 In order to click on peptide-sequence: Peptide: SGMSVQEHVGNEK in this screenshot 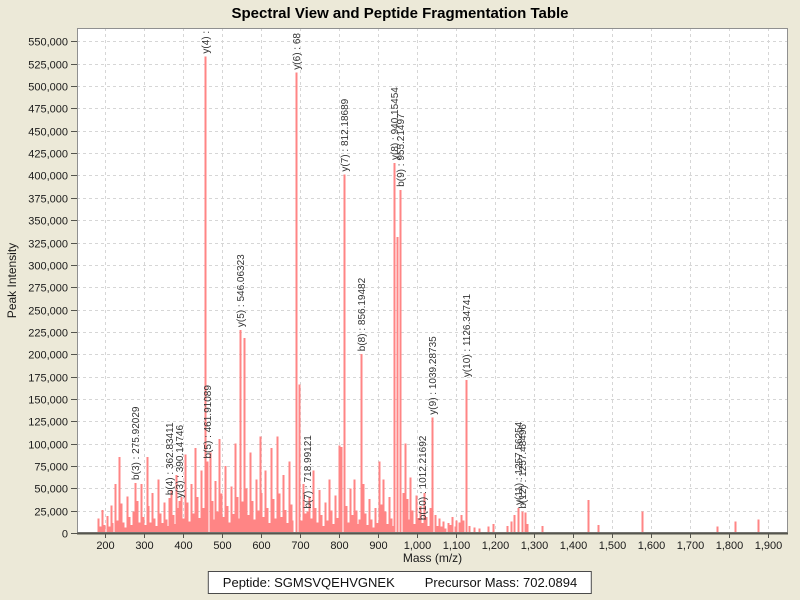, I will do `click(308, 582)`.